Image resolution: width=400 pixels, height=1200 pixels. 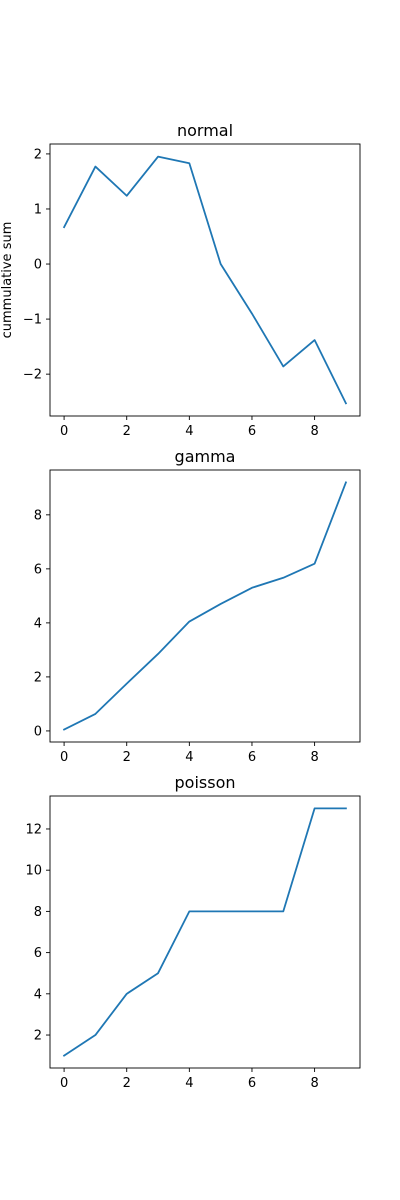 I want to click on y-tick-label-gamma: 6, so click(x=38, y=569).